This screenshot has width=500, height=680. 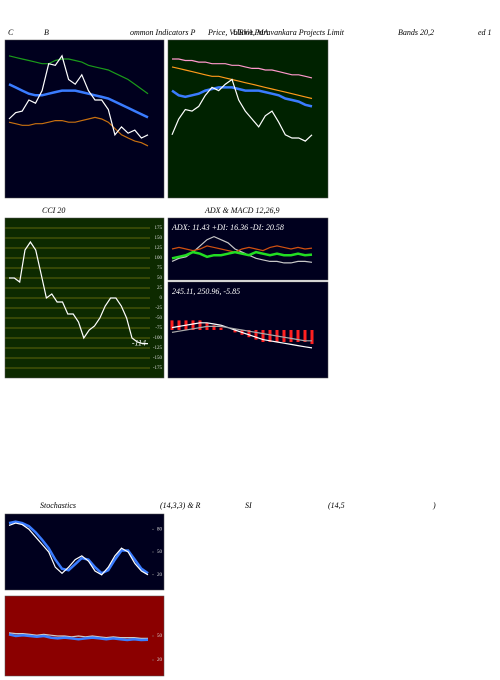 I want to click on panel-title: CCI 20, so click(x=53, y=210).